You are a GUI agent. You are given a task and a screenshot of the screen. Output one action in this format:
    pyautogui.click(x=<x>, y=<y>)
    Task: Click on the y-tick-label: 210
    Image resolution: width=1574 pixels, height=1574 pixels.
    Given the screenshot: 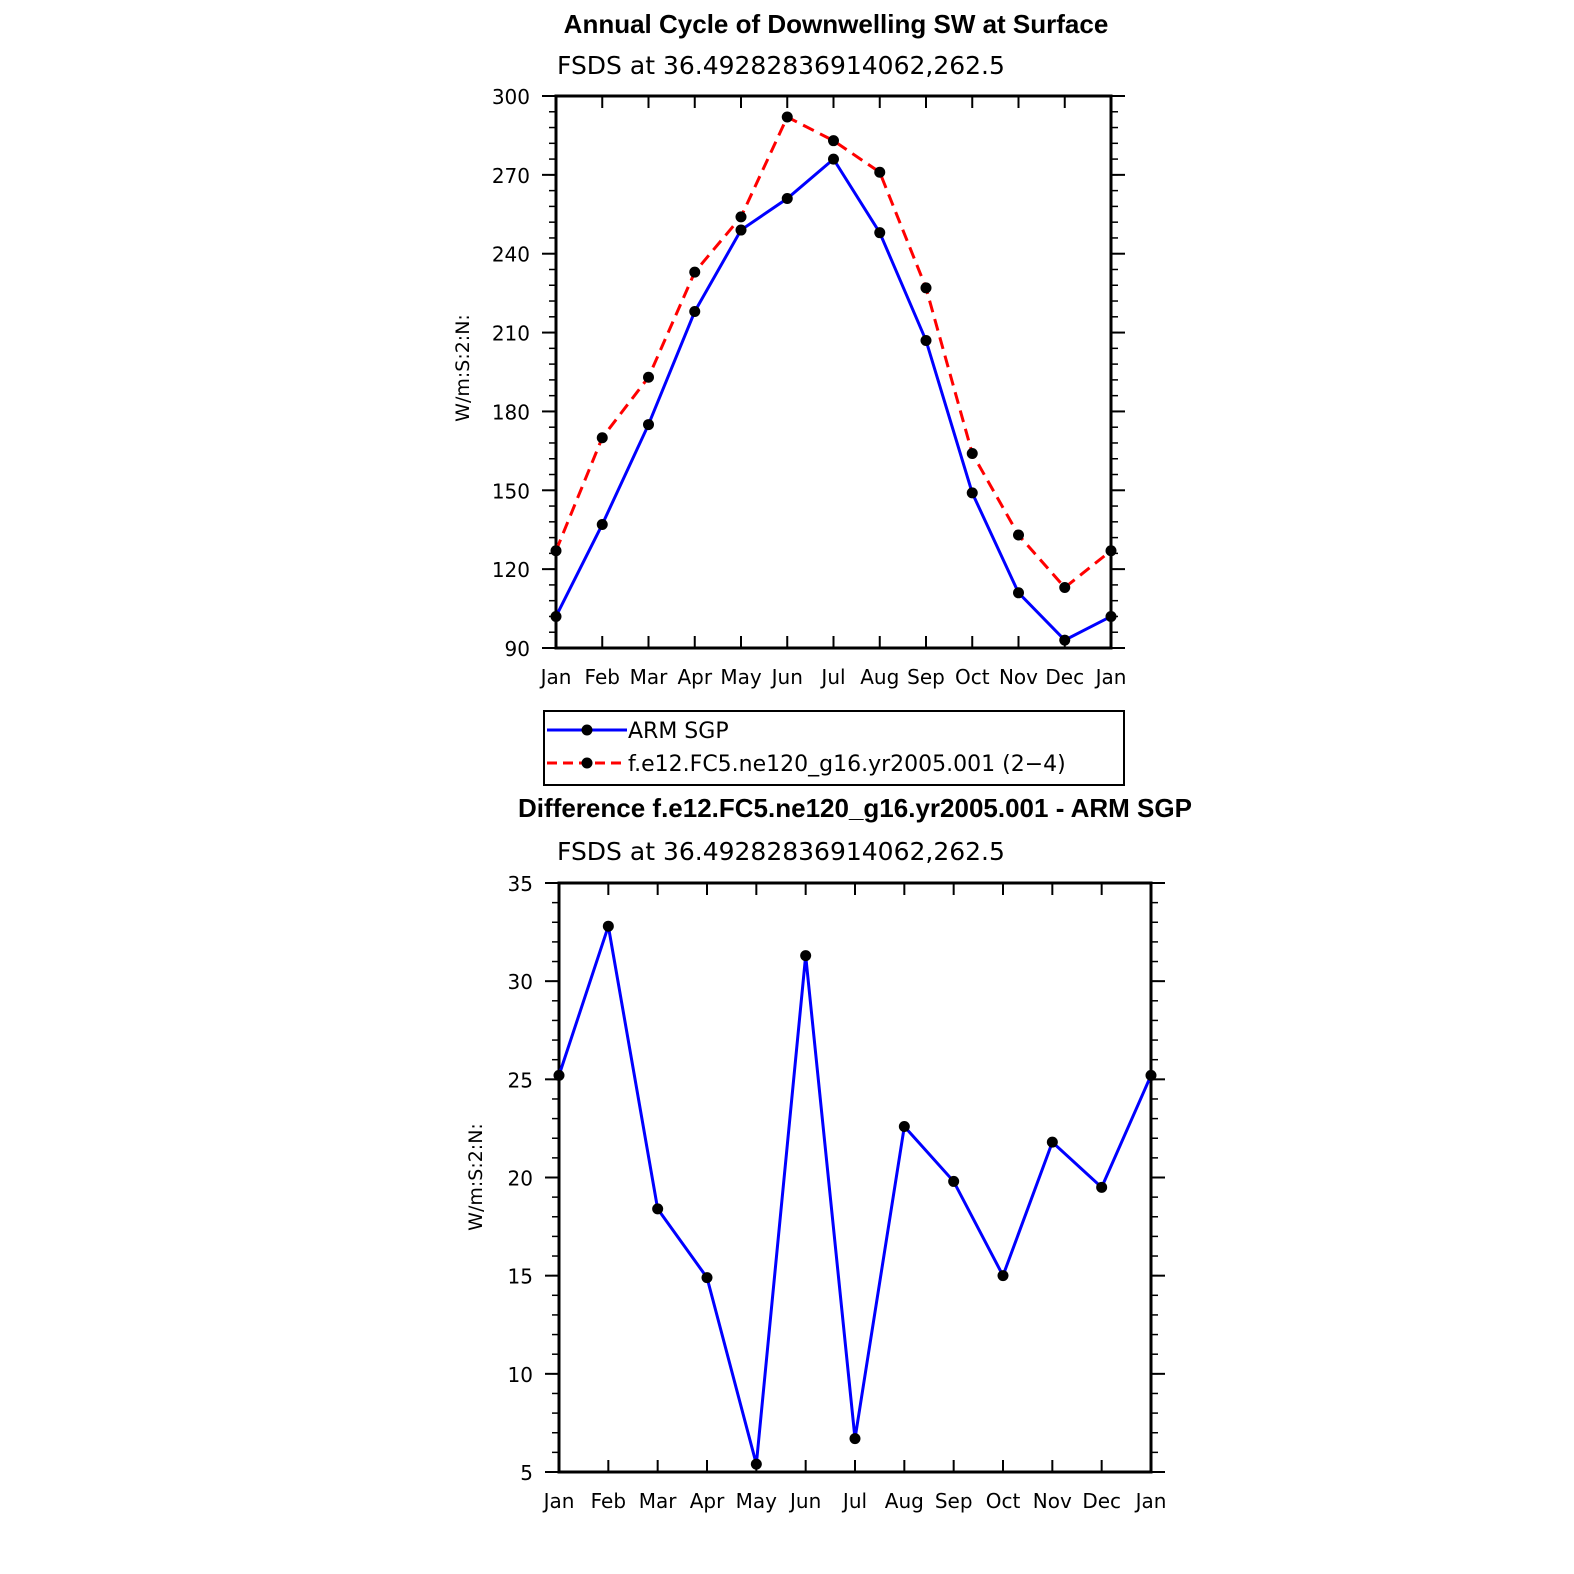 What is the action you would take?
    pyautogui.click(x=511, y=334)
    